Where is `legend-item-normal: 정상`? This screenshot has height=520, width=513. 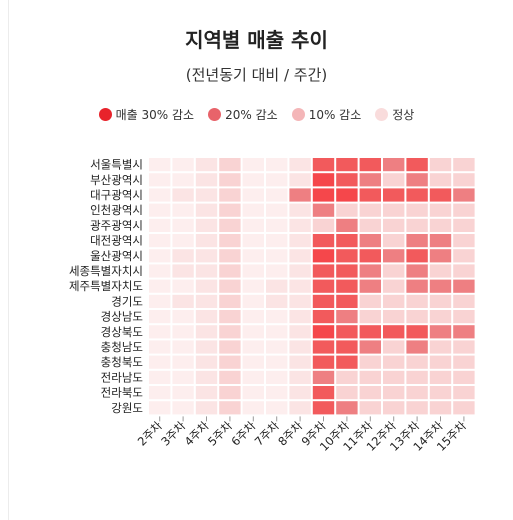 legend-item-normal: 정상 is located at coordinates (394, 114).